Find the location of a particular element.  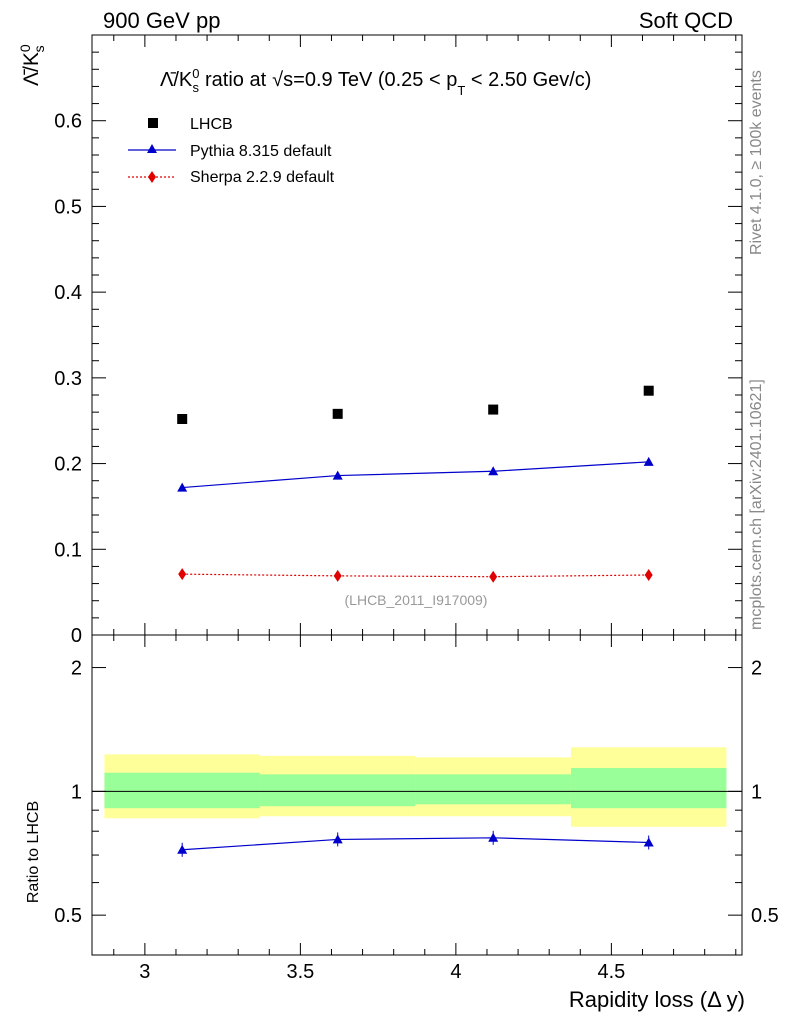

main-y-axis-label: Λ̄/K0s is located at coordinates (32, 65).